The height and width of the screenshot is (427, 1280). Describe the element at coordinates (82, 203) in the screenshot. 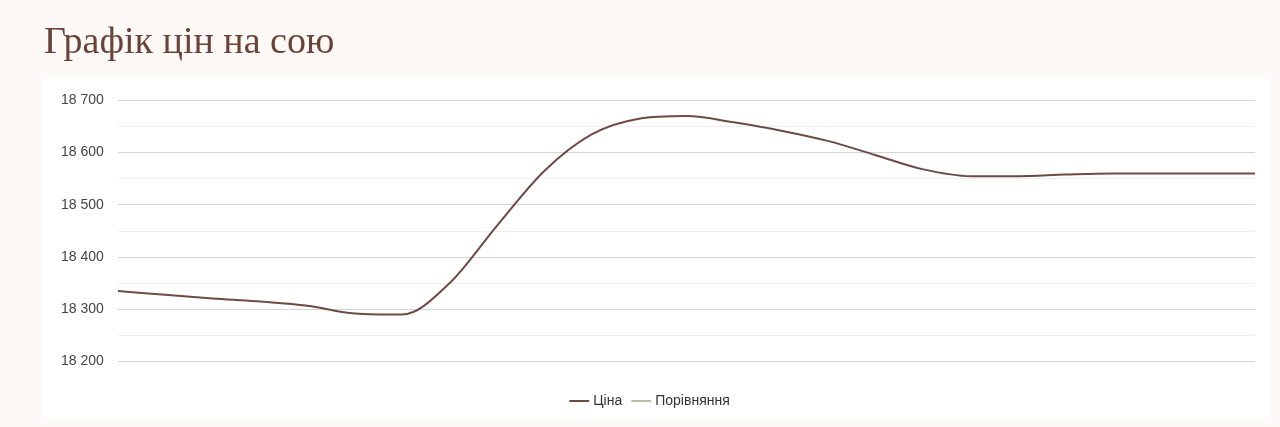

I see `y-tick-label: 18 500` at that location.